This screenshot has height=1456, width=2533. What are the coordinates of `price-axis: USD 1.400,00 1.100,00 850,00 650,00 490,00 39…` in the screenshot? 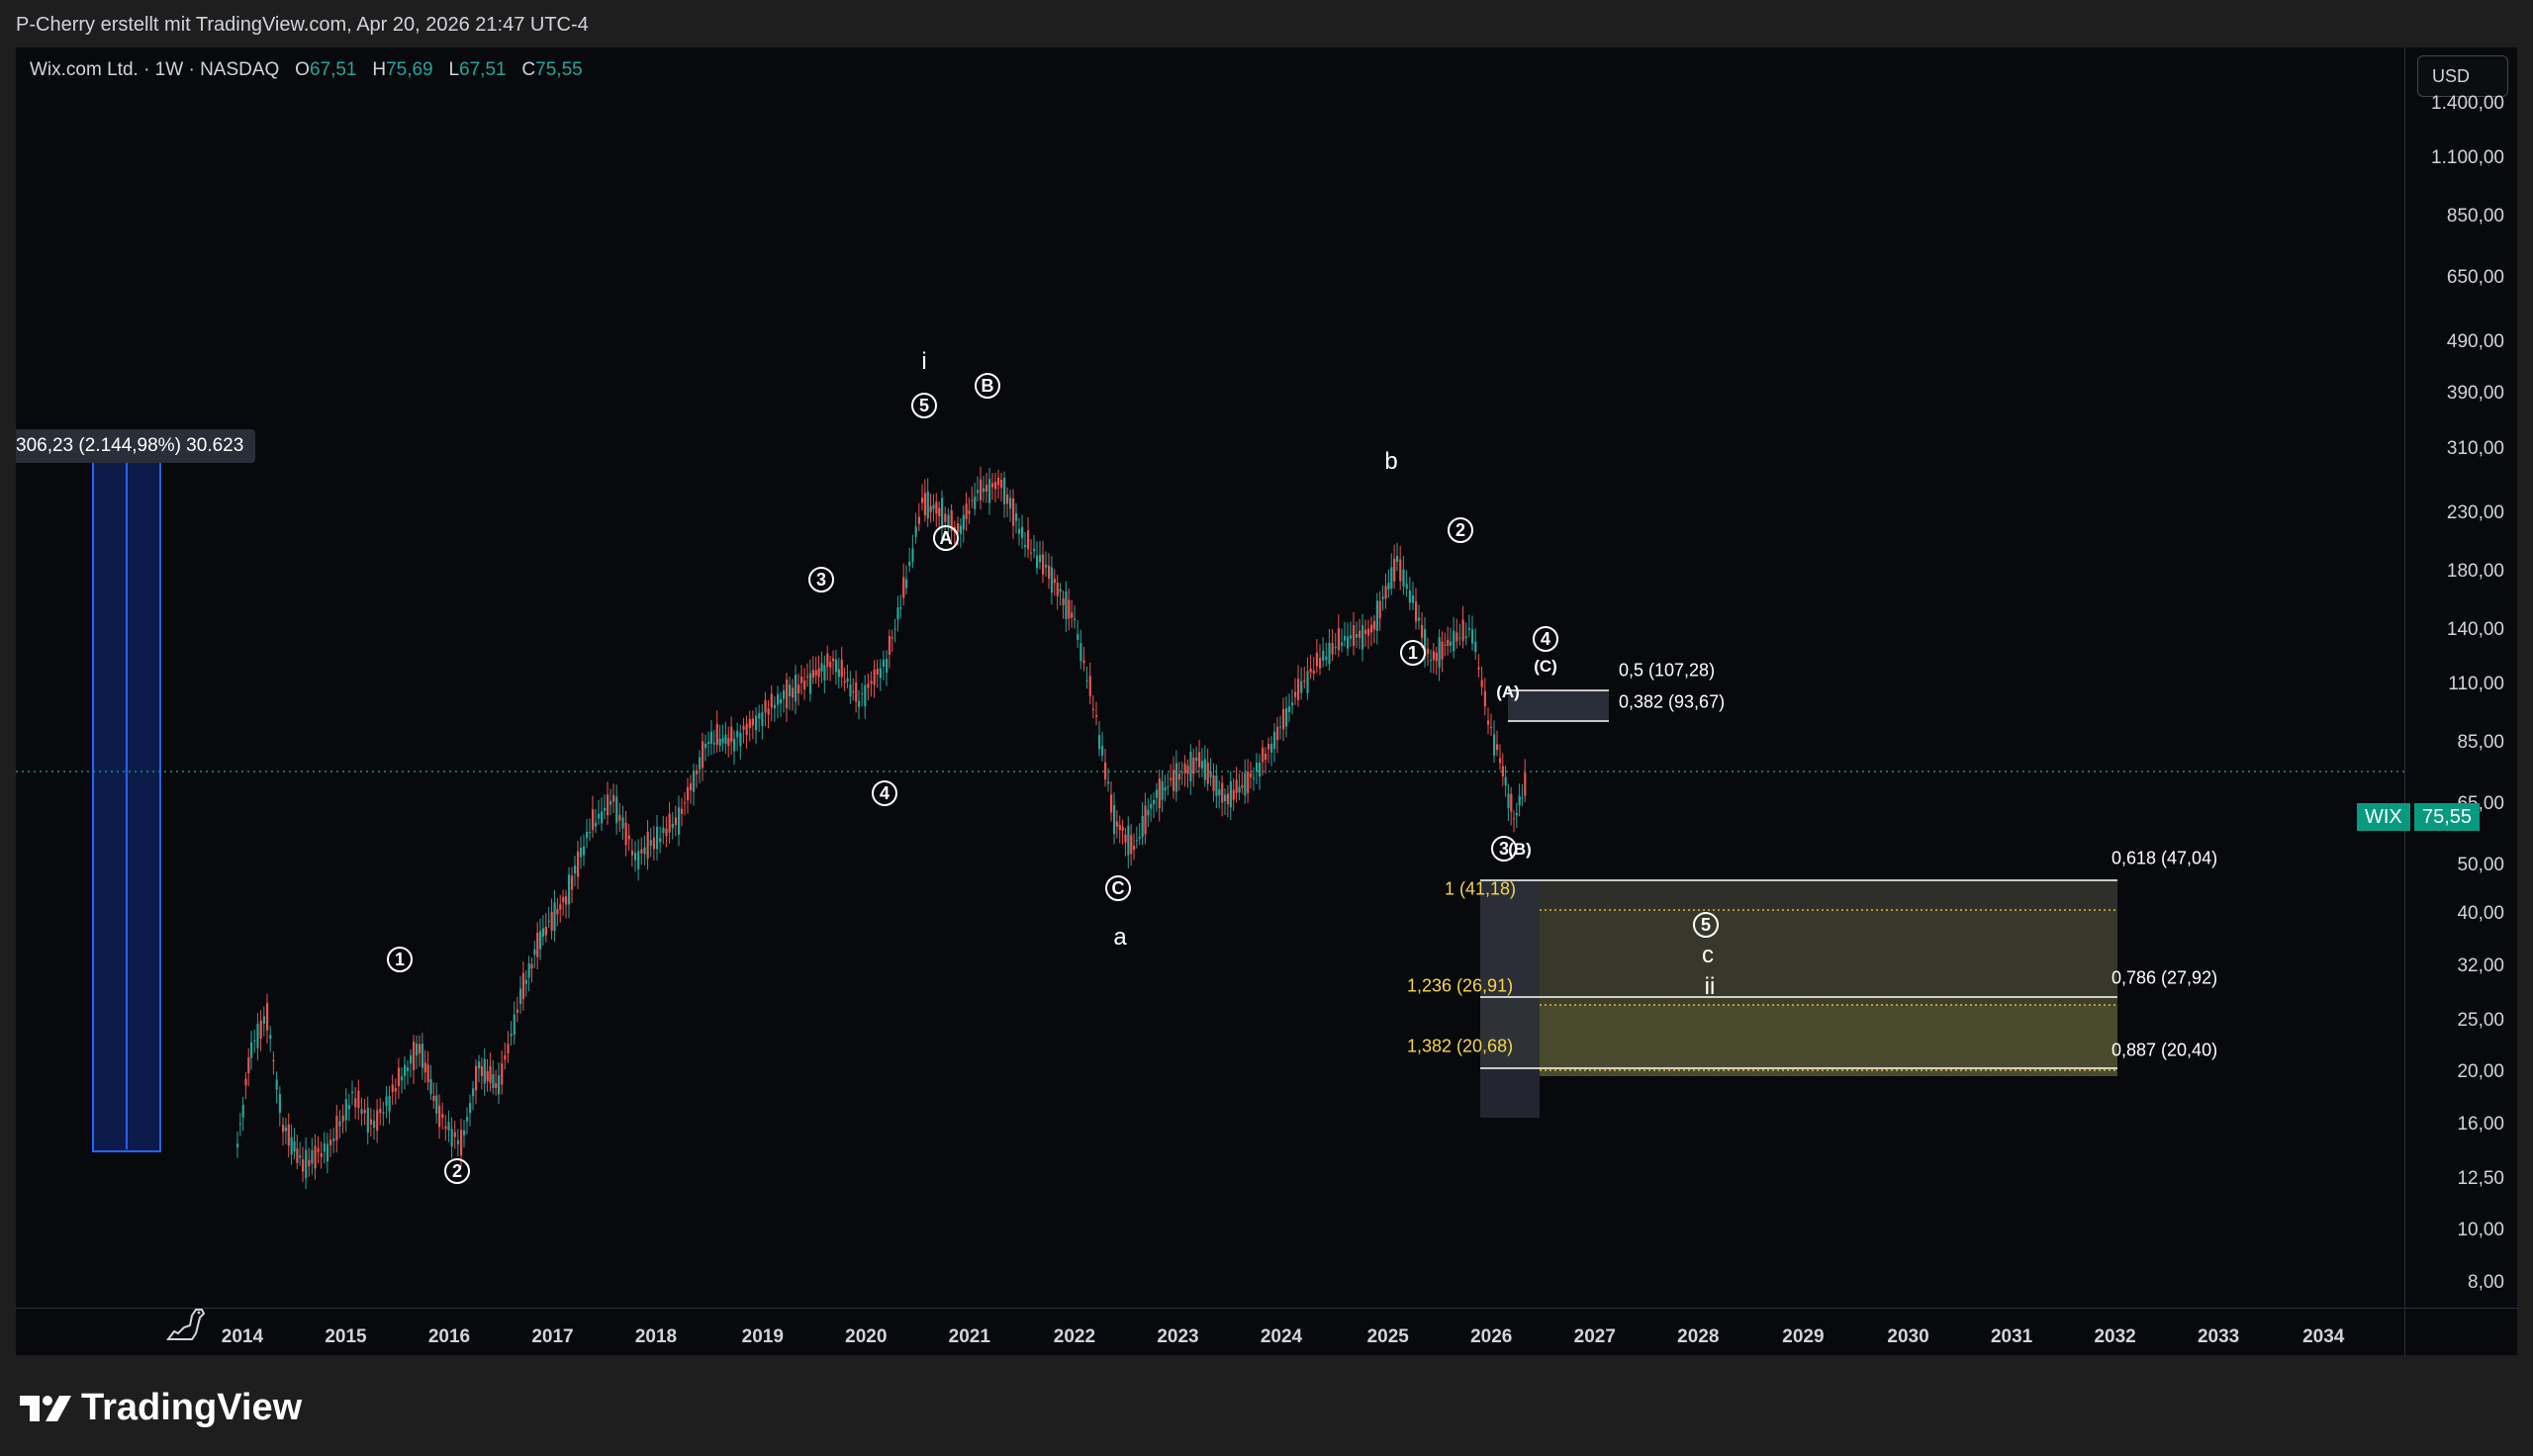 It's located at (2461, 677).